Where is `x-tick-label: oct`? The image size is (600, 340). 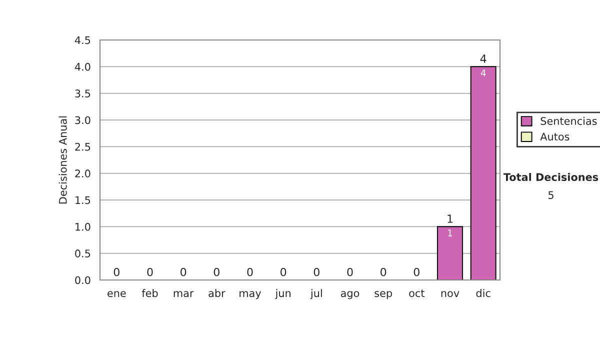 x-tick-label: oct is located at coordinates (417, 294).